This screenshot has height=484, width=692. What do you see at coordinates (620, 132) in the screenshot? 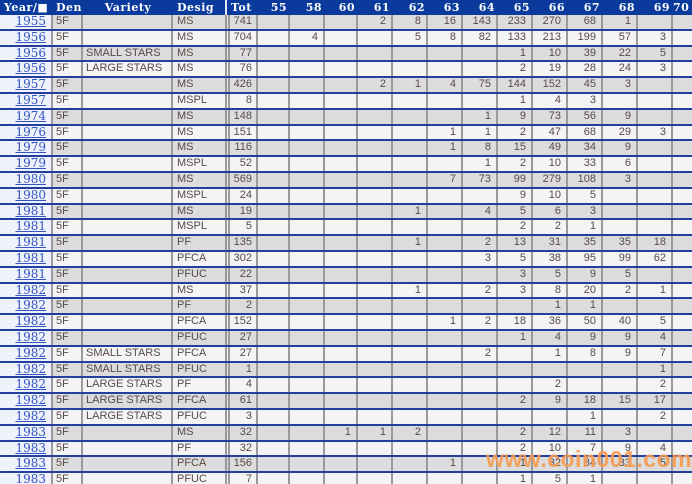
I see `cell-g68: 29` at bounding box center [620, 132].